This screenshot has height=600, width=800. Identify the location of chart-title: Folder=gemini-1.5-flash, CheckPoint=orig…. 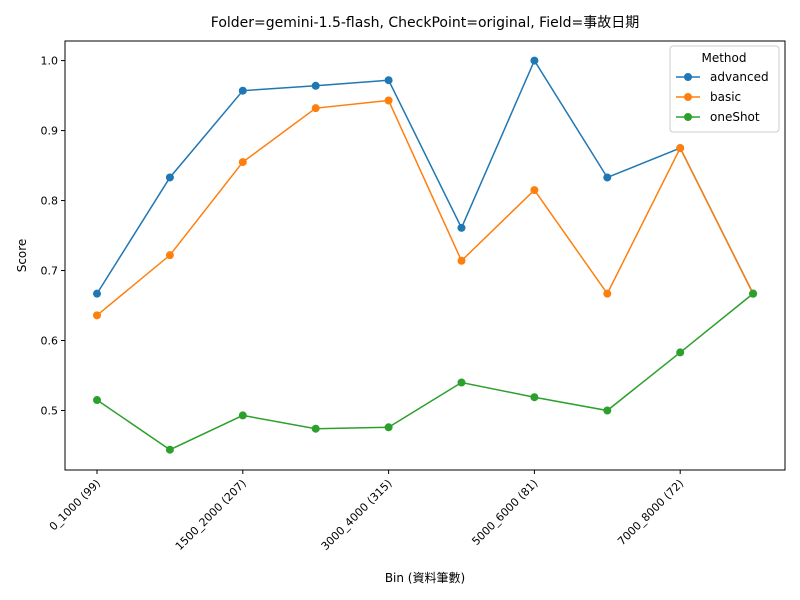
(425, 23).